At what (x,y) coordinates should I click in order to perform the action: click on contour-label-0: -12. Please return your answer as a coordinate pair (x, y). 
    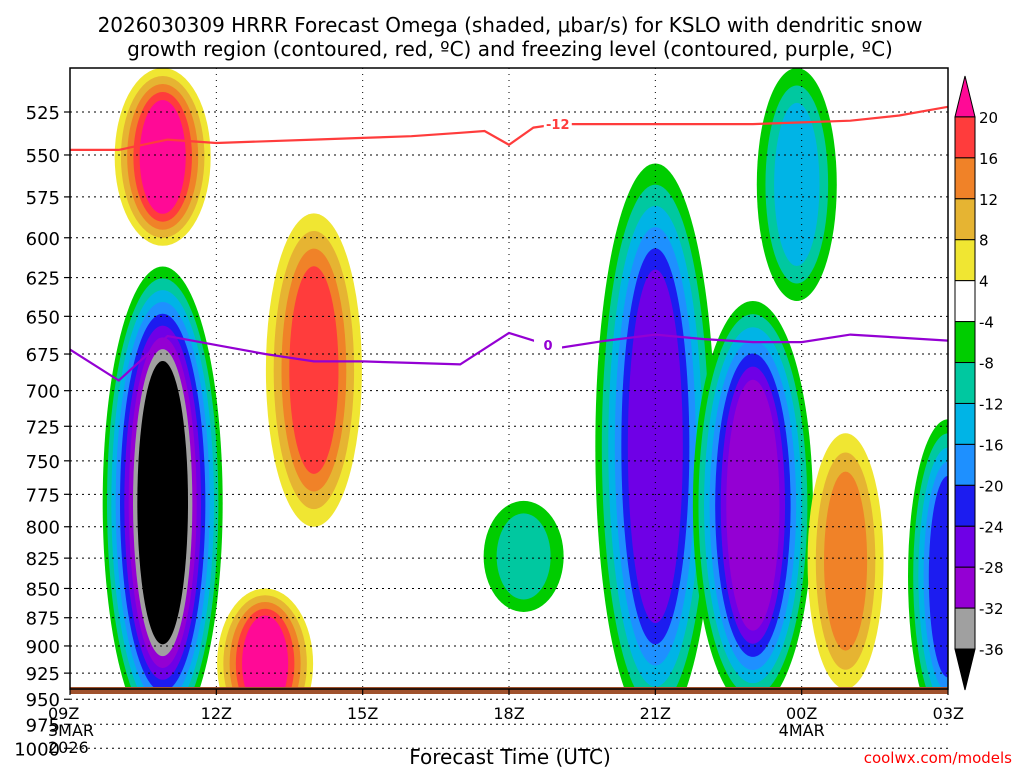
    Looking at the image, I should click on (558, 125).